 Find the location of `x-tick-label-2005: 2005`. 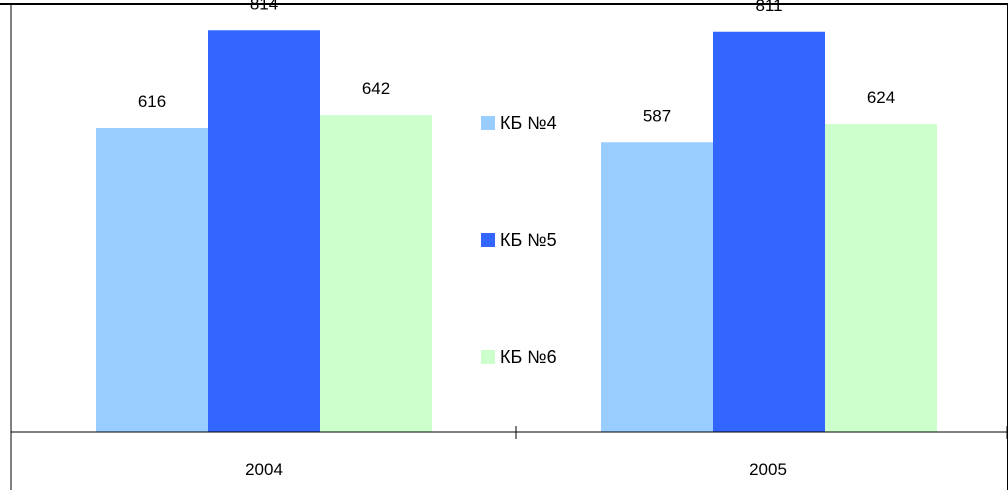

x-tick-label-2005: 2005 is located at coordinates (768, 469).